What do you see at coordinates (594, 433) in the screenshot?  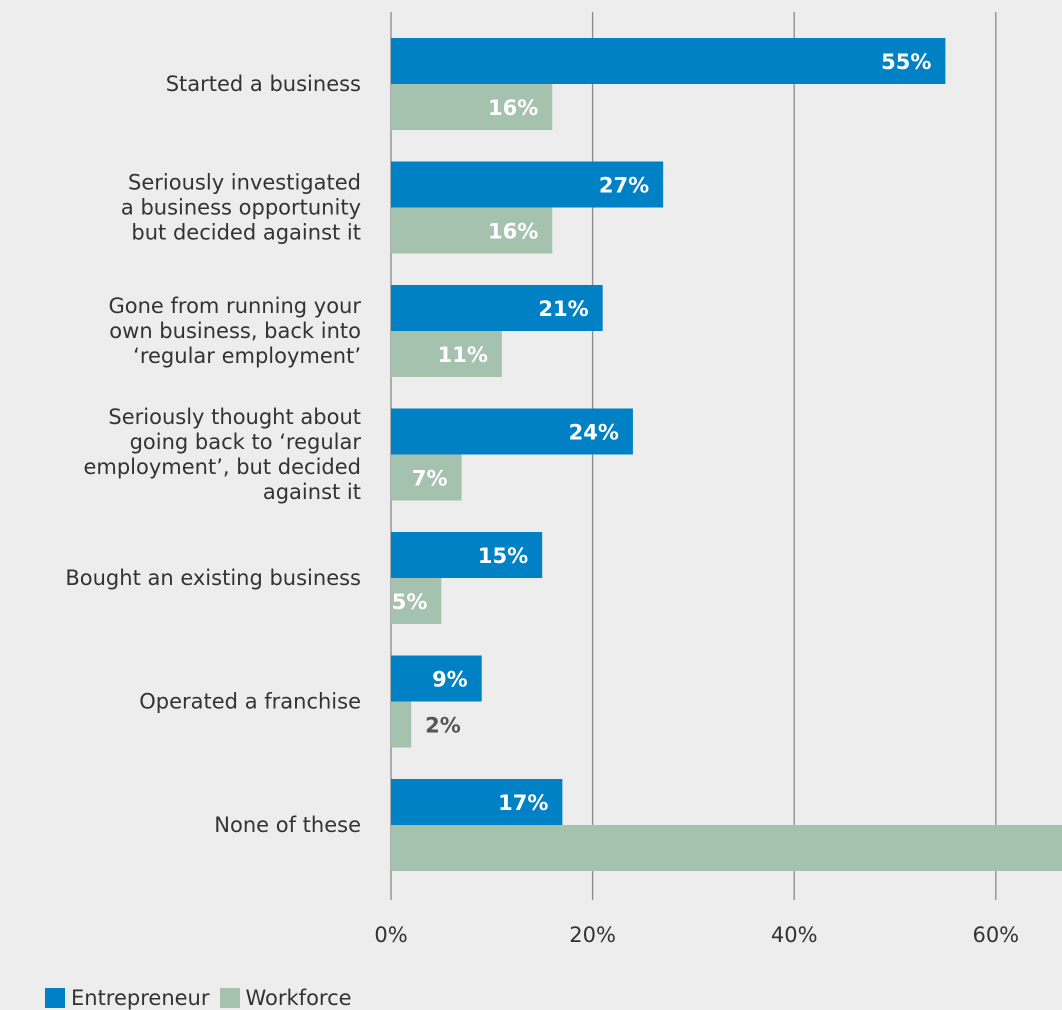 I see `data-label-entrepreneur: 24%` at bounding box center [594, 433].